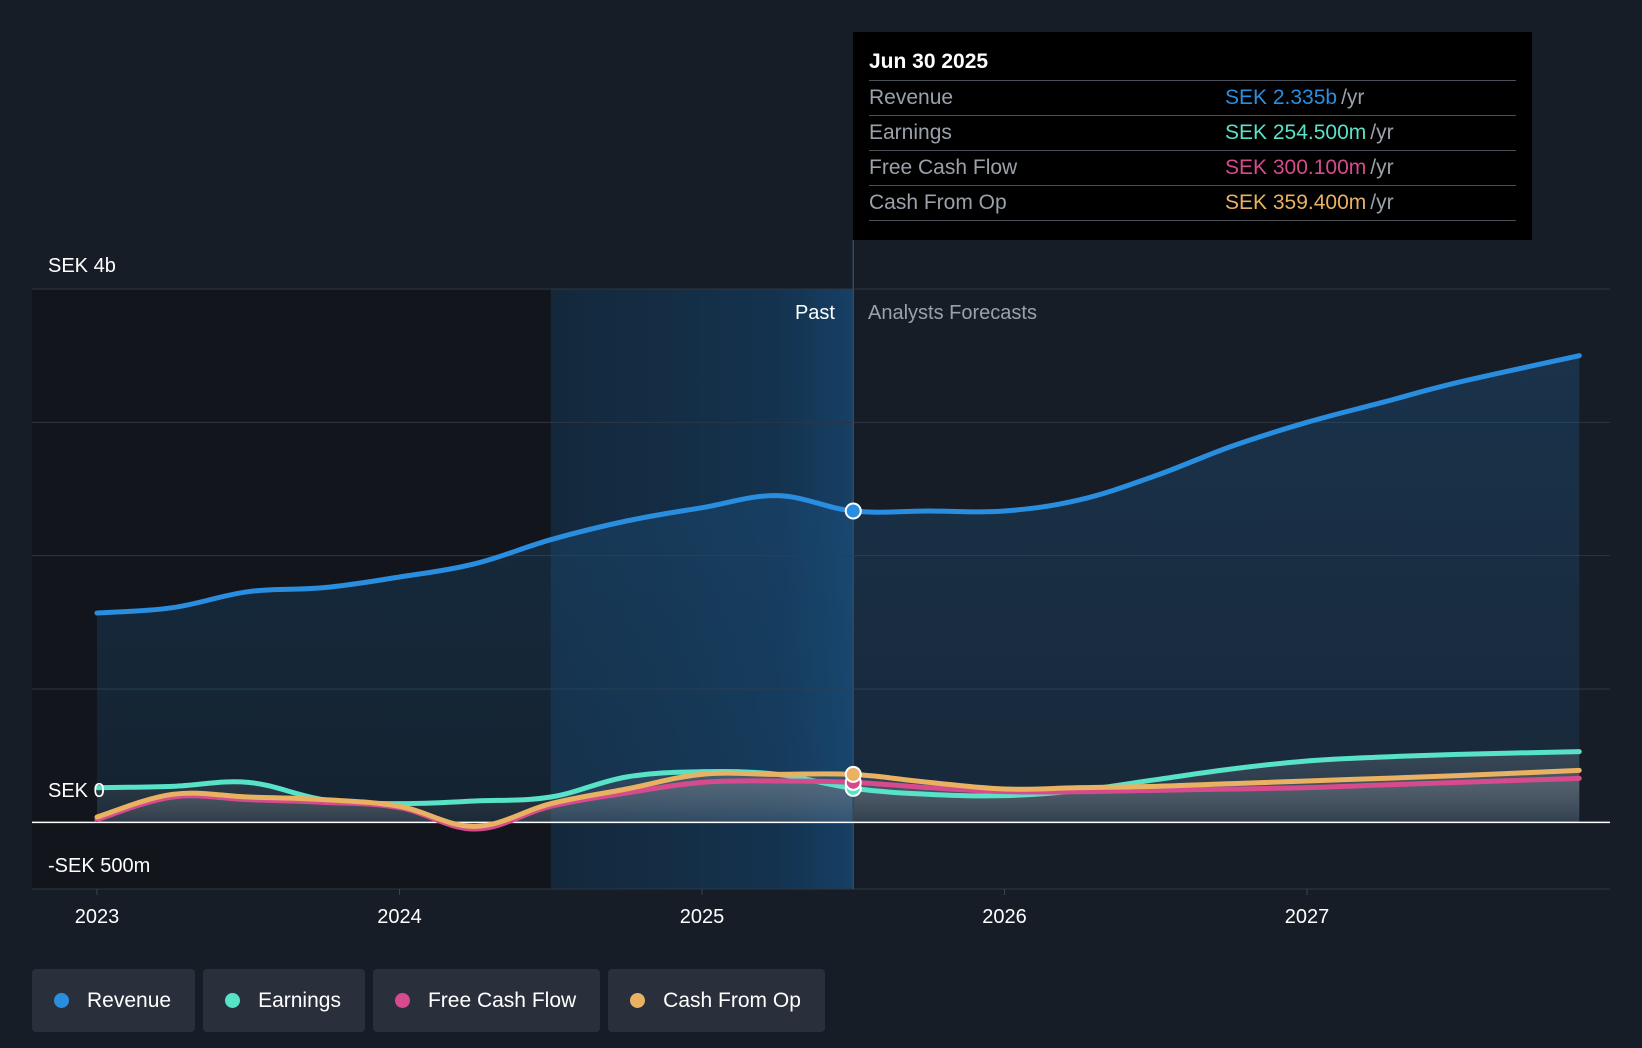 The height and width of the screenshot is (1048, 1642). What do you see at coordinates (97, 917) in the screenshot?
I see `x-tick-label: 2023` at bounding box center [97, 917].